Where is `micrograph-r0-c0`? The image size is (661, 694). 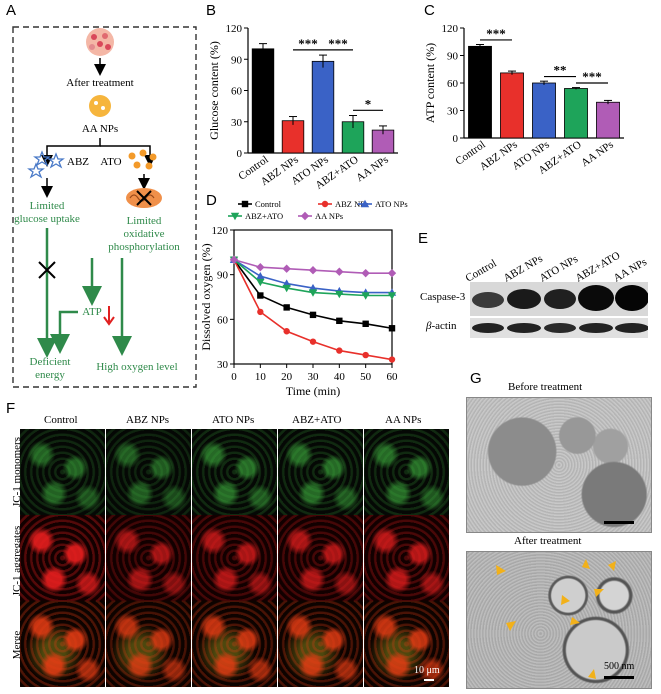
micrograph-r0-c0 is located at coordinates (62, 472).